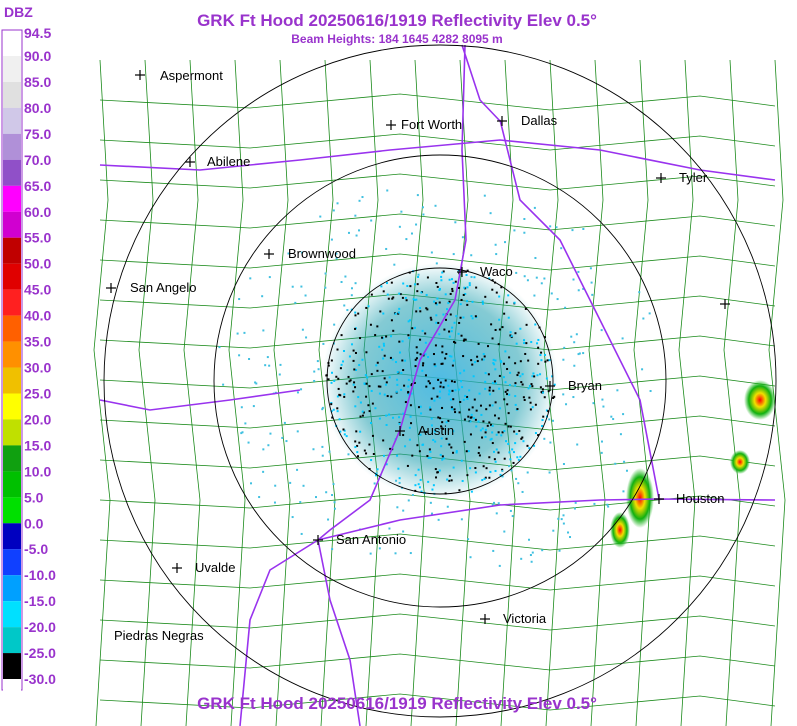 The width and height of the screenshot is (797, 726). I want to click on legend-label: 10.0, so click(37, 471).